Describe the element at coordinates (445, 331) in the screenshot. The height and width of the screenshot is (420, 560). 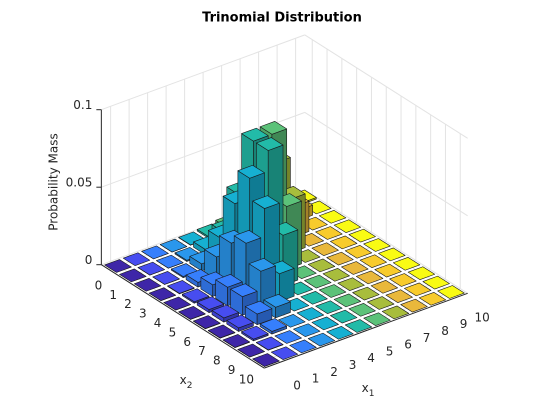
I see `x-tick-label: 8` at that location.